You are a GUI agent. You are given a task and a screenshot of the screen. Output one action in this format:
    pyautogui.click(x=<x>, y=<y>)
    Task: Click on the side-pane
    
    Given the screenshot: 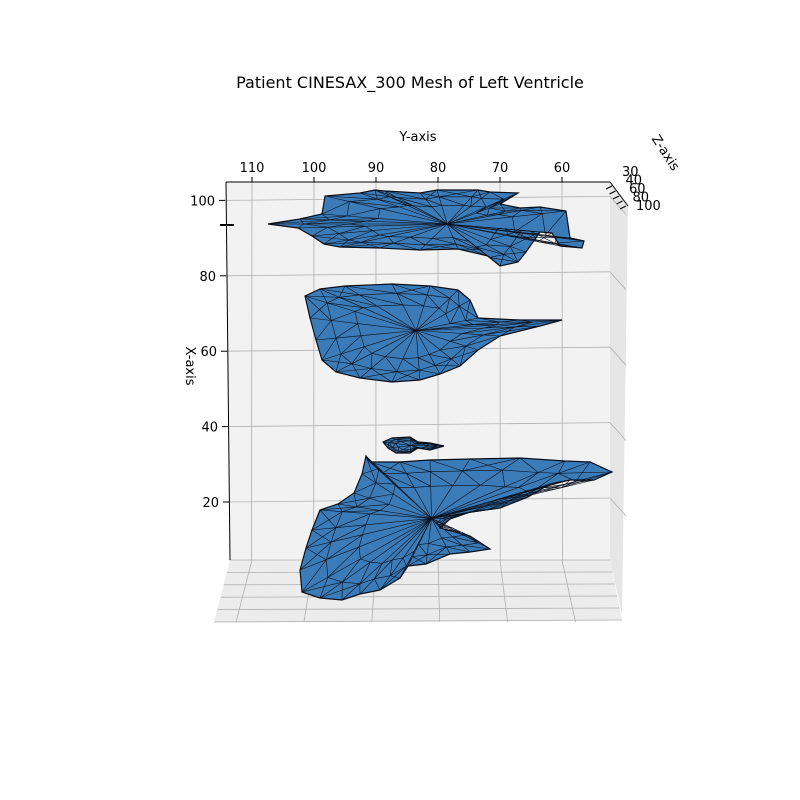 What is the action you would take?
    pyautogui.click(x=619, y=398)
    